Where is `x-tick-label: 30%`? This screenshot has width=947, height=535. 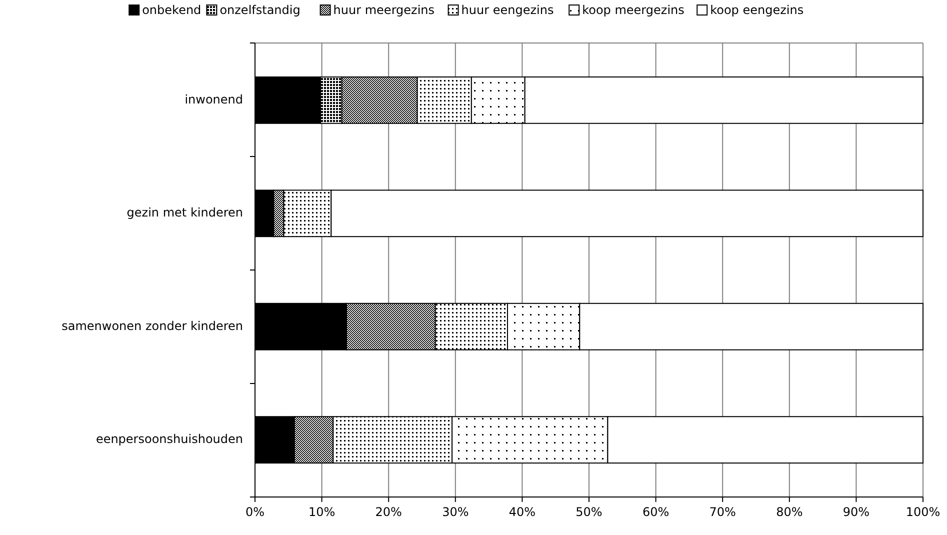 x-tick-label: 30% is located at coordinates (455, 512).